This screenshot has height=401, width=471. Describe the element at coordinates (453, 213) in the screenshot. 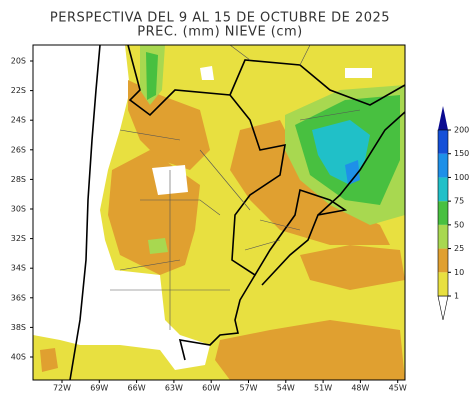

I see `colorbar: 1 10 25 50 75 100 150 200` at that location.